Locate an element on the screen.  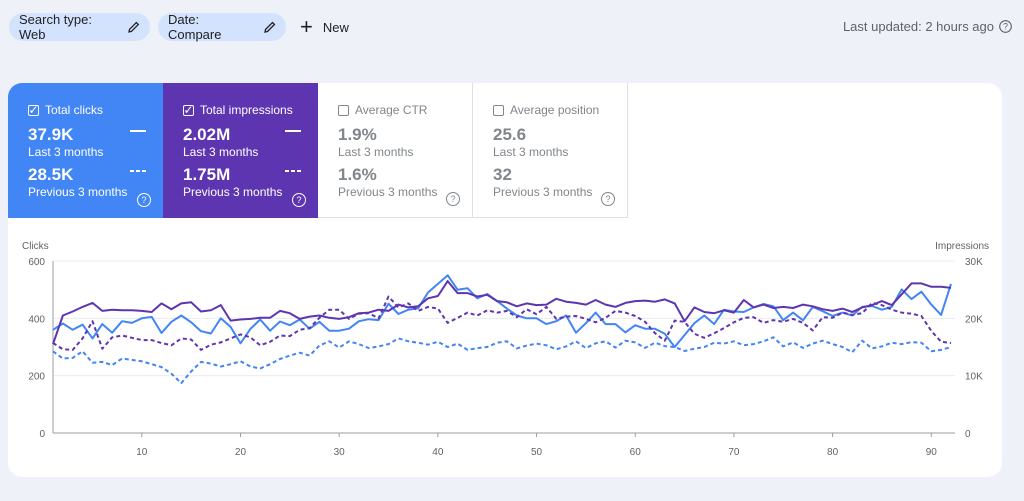
left-tick-label: 400 is located at coordinates (36, 319).